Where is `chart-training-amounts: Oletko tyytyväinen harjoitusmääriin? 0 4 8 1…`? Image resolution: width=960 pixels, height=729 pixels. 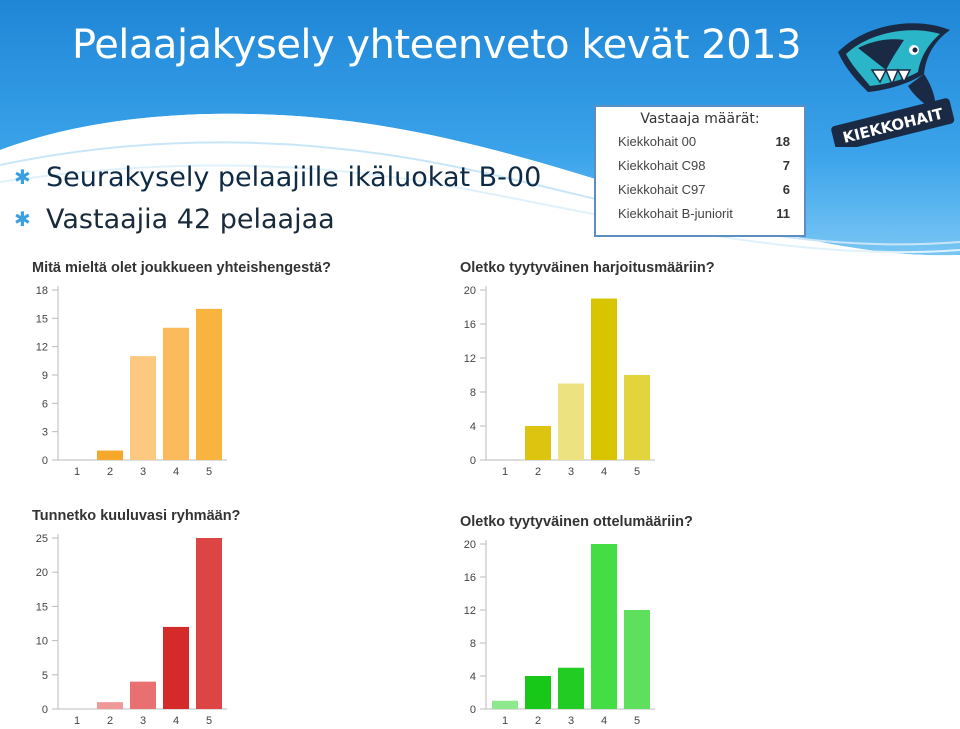
chart-training-amounts: Oletko tyytyväinen harjoitusmääriin? 0 4 8 1… is located at coordinates (656, 366).